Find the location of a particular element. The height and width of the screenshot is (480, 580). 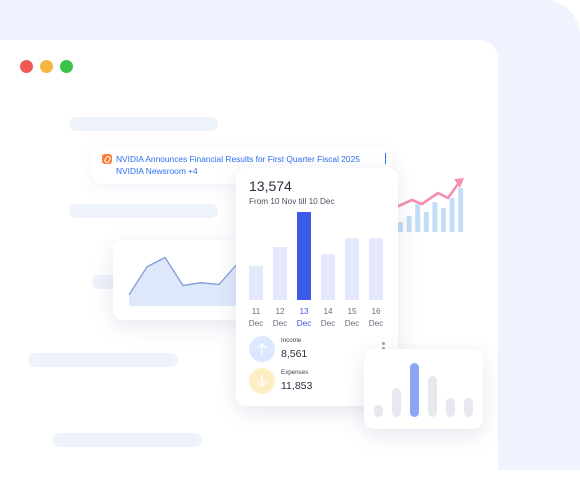

expenses-value: 11,853 is located at coordinates (297, 386).